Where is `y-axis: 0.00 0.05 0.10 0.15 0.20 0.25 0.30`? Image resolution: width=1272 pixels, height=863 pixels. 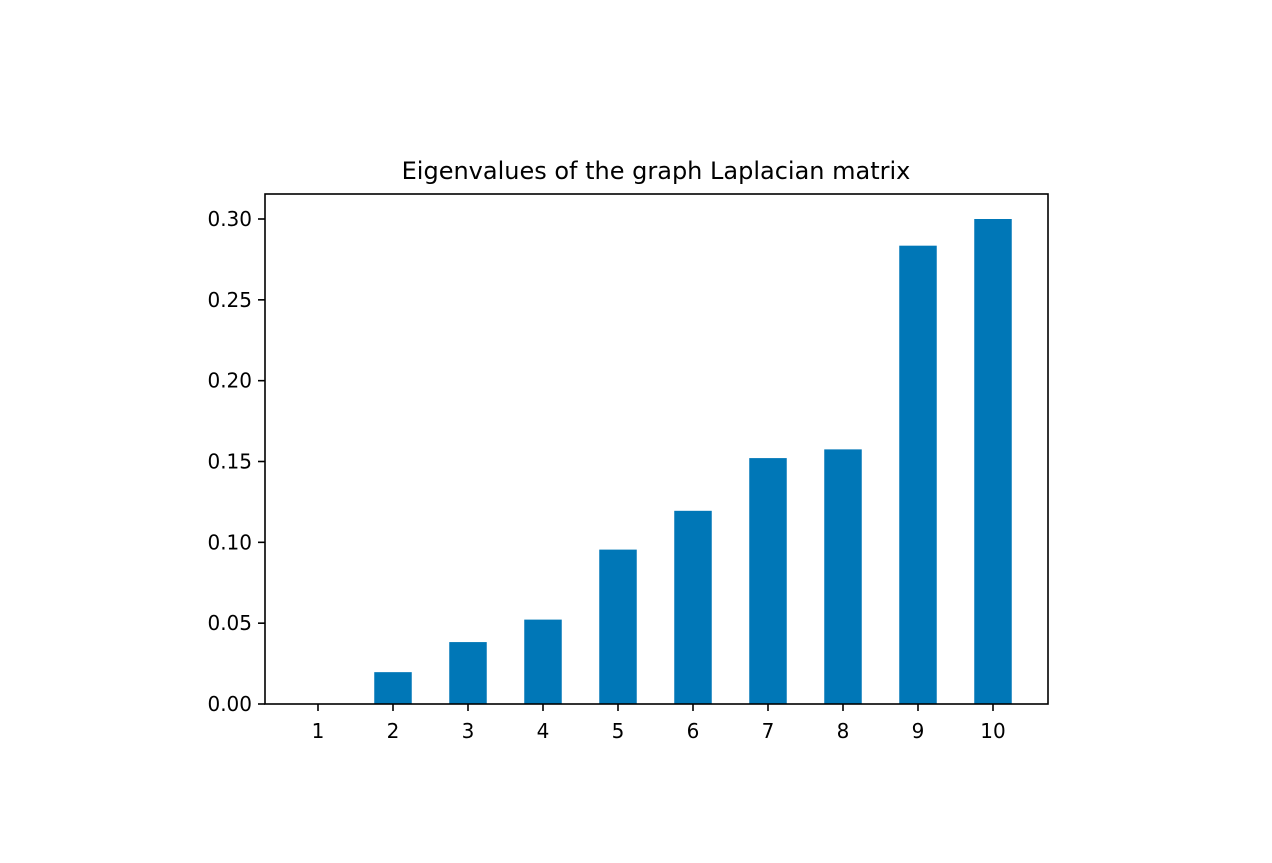
y-axis: 0.00 0.05 0.10 0.15 0.20 0.25 0.30 is located at coordinates (236, 461).